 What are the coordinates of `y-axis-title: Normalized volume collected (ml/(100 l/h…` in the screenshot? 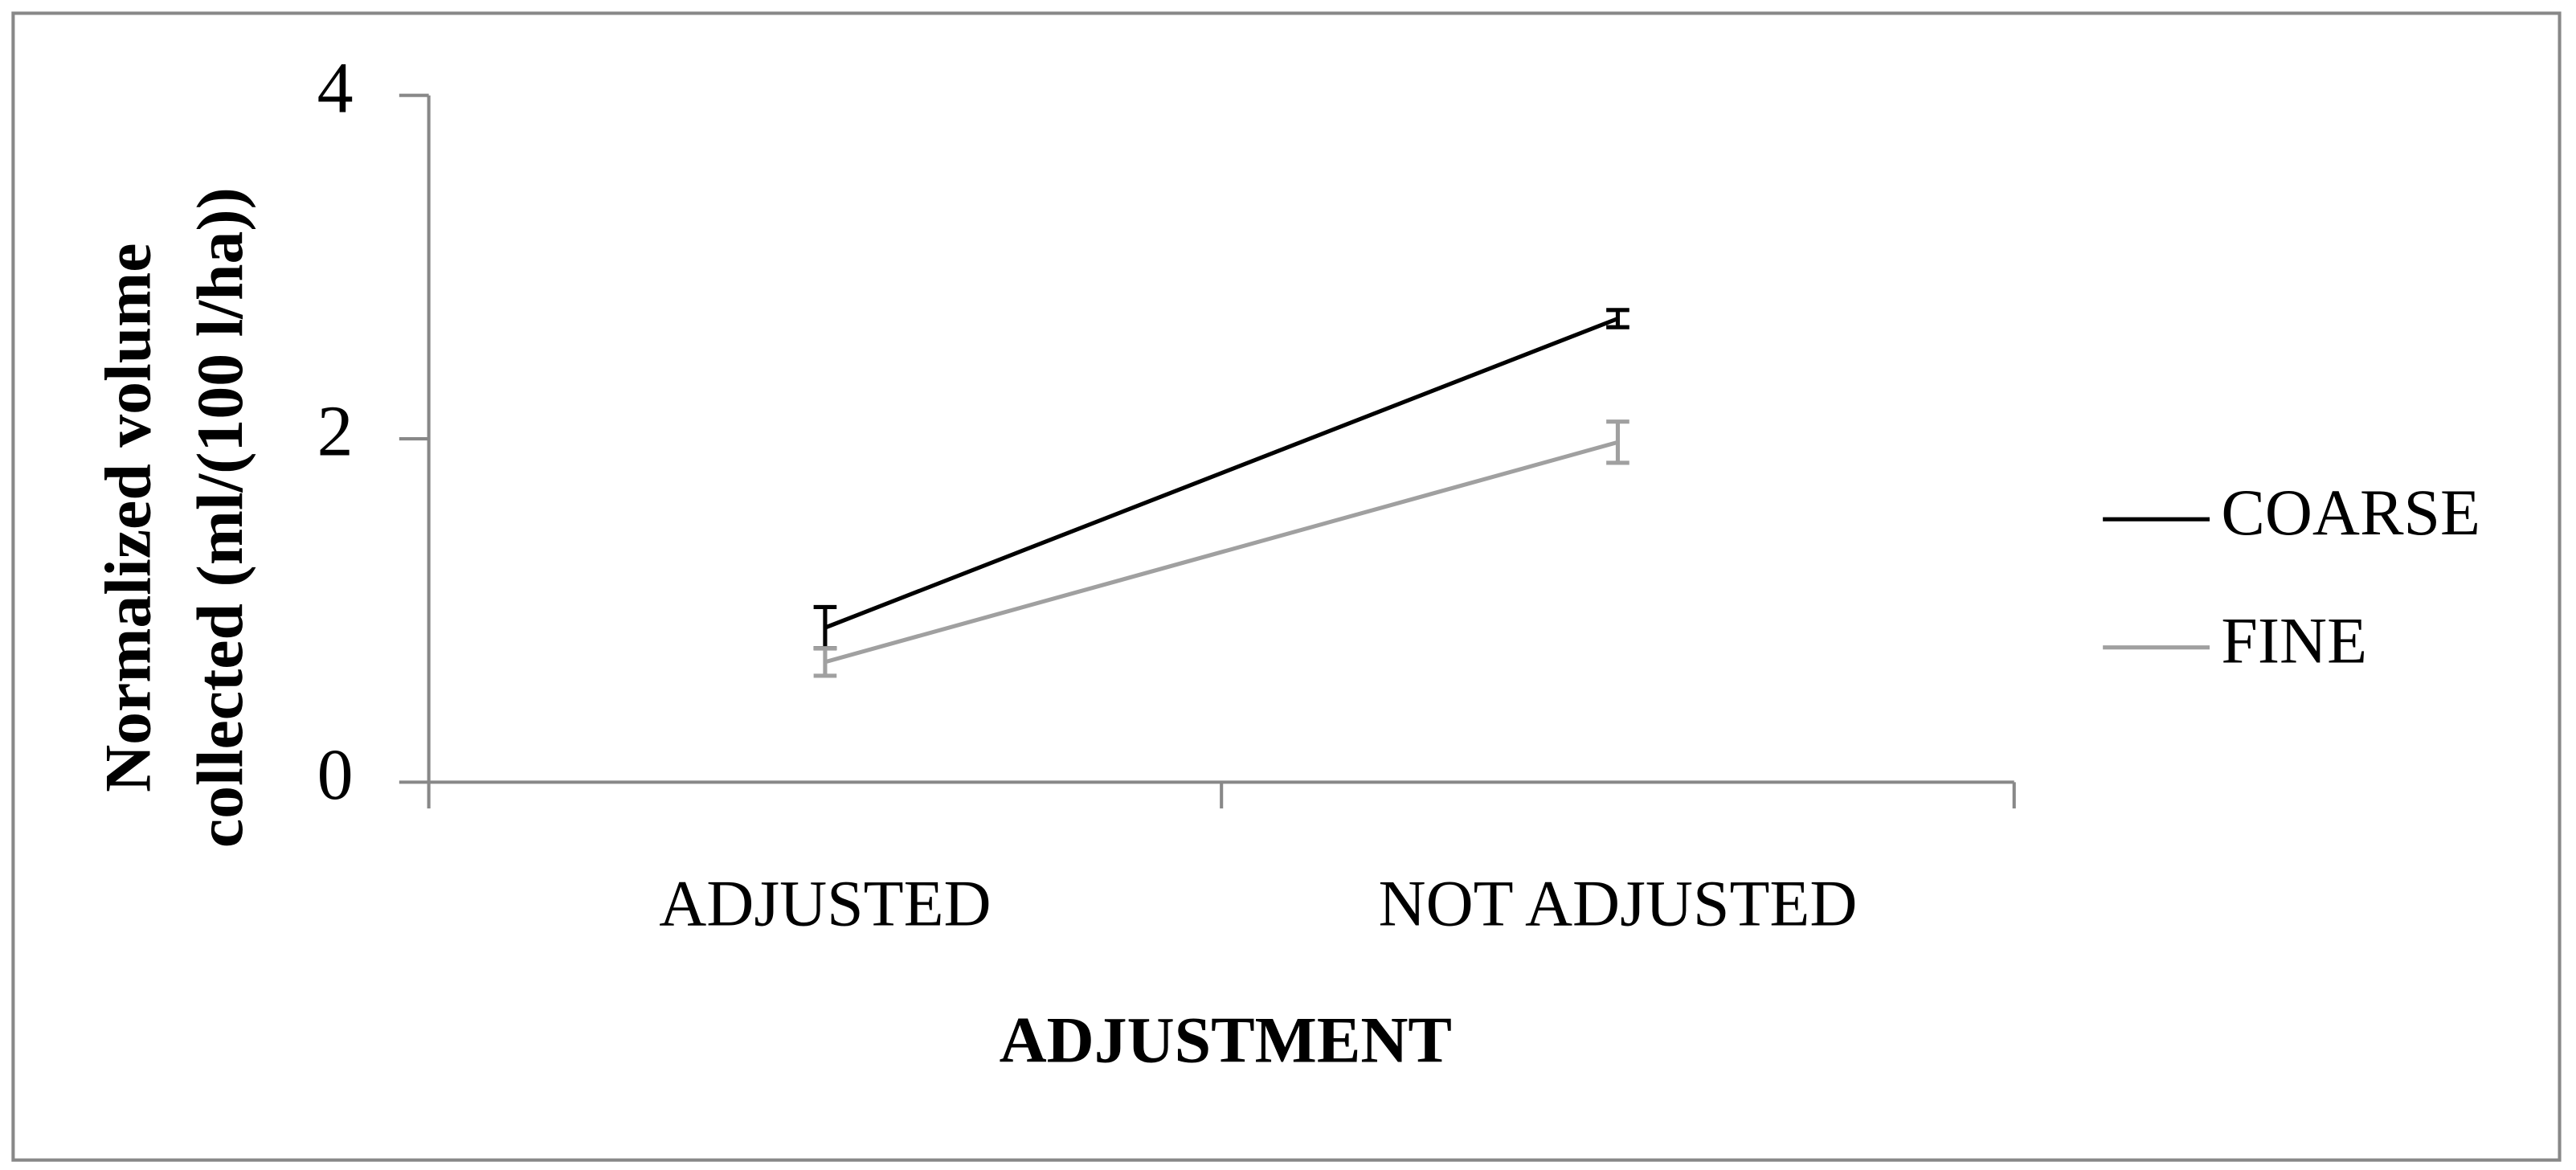 It's located at (173, 517).